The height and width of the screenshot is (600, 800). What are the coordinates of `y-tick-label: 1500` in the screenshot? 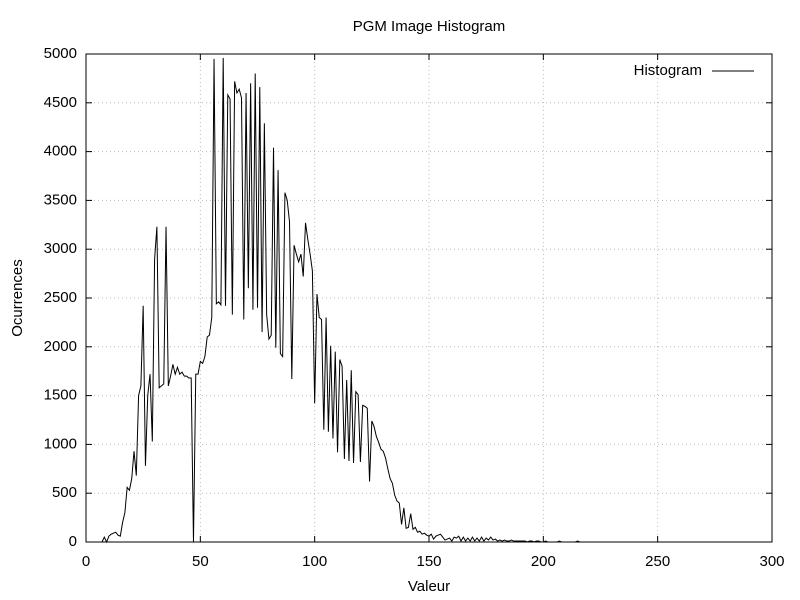 It's located at (60, 395).